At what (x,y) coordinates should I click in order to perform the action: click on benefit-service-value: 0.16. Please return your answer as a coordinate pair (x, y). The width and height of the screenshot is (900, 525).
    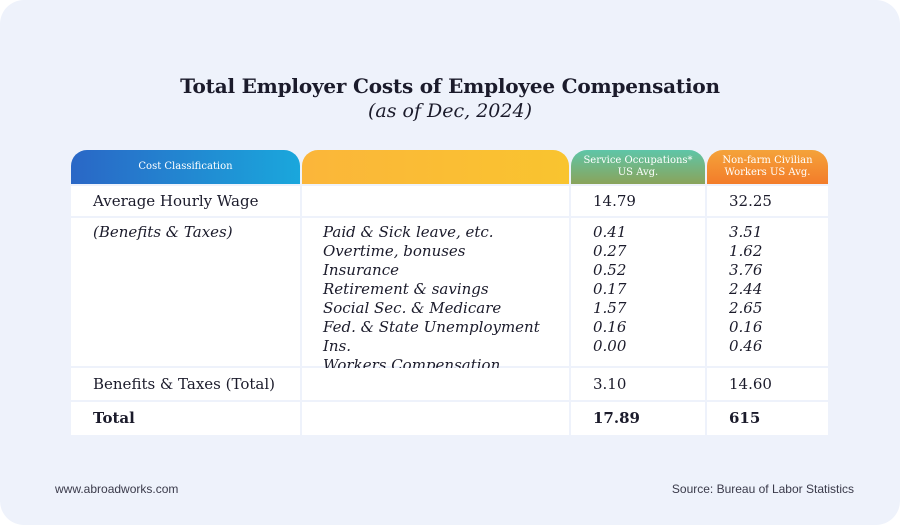
    Looking at the image, I should click on (610, 327).